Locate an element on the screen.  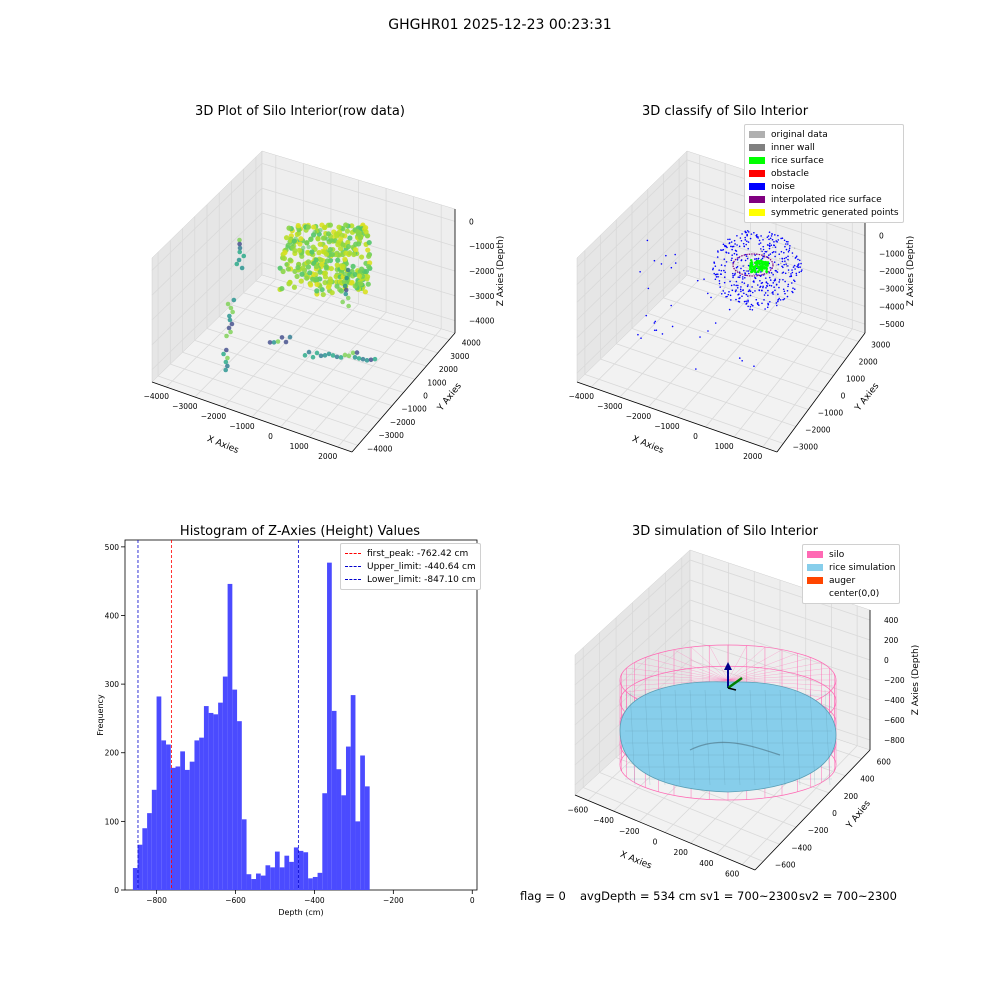
raw-plot-title: 3D Plot of Silo Interior(row data) is located at coordinates (300, 111).